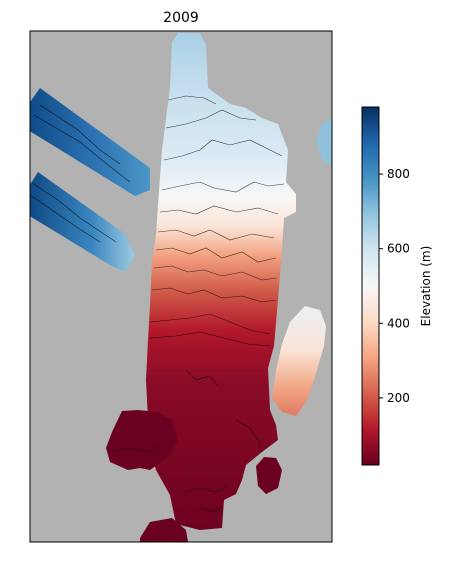  What do you see at coordinates (164, 530) in the screenshot?
I see `bottom-patch` at bounding box center [164, 530].